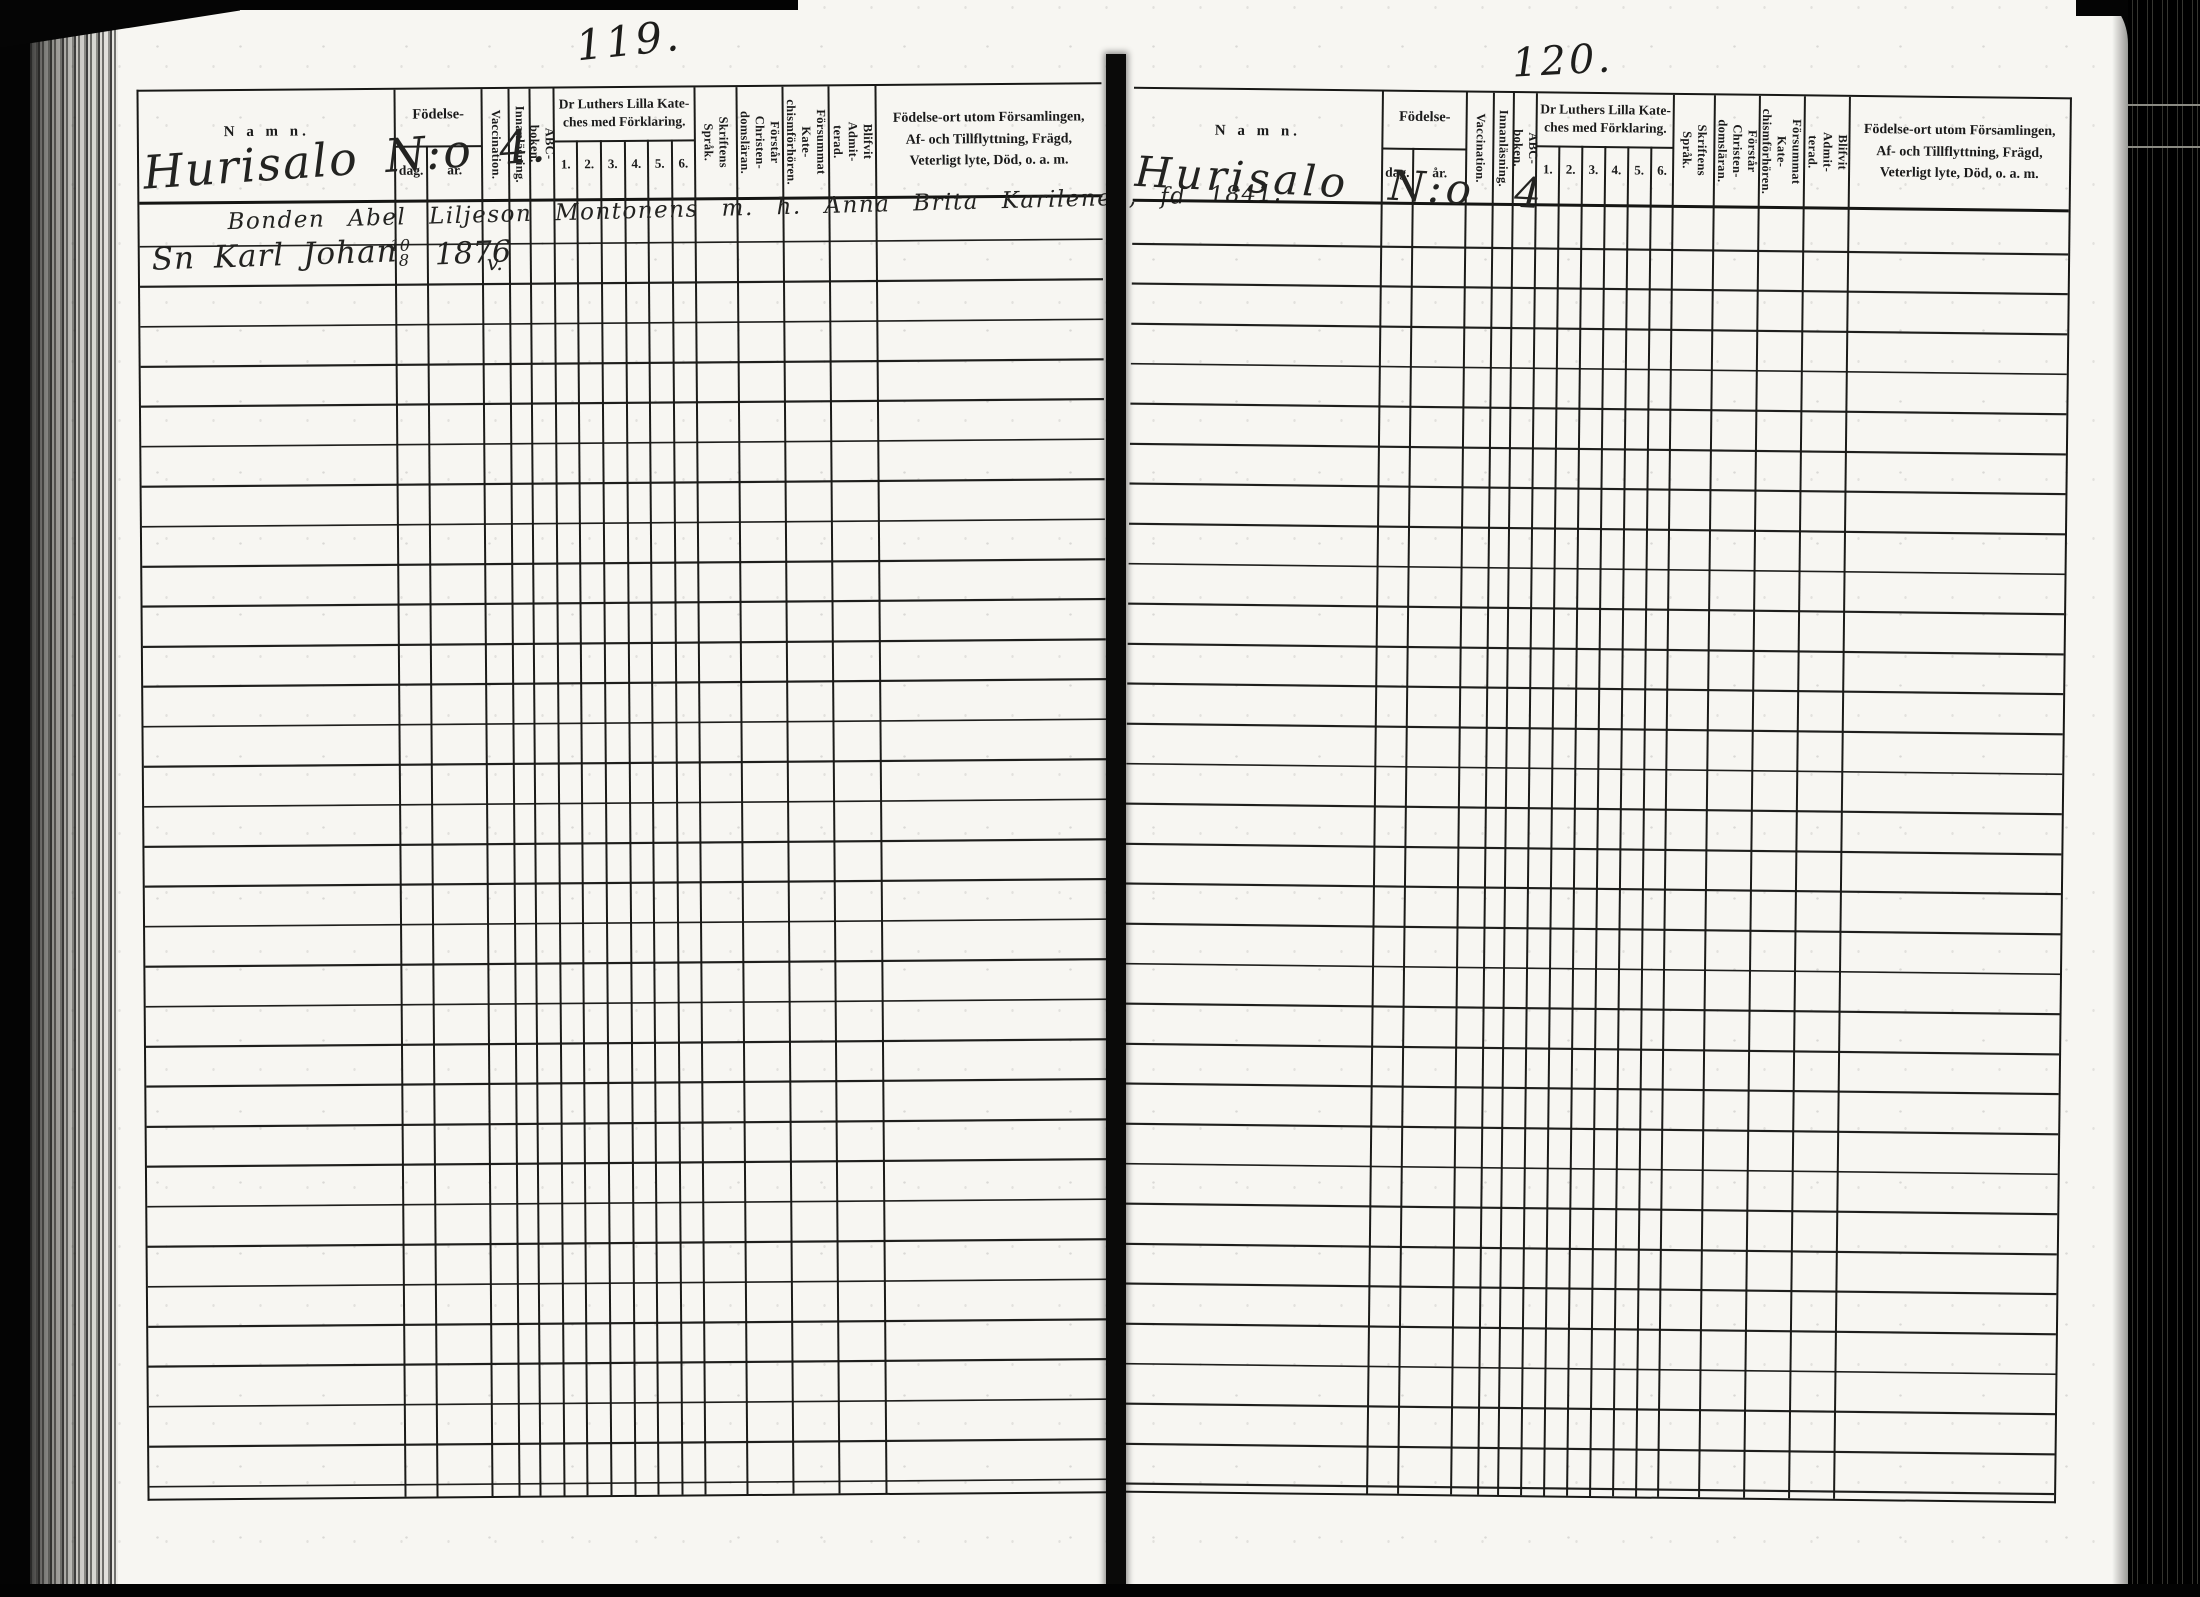 Image resolution: width=2200 pixels, height=1597 pixels. I want to click on birth-day-denominator: 8, so click(404, 260).